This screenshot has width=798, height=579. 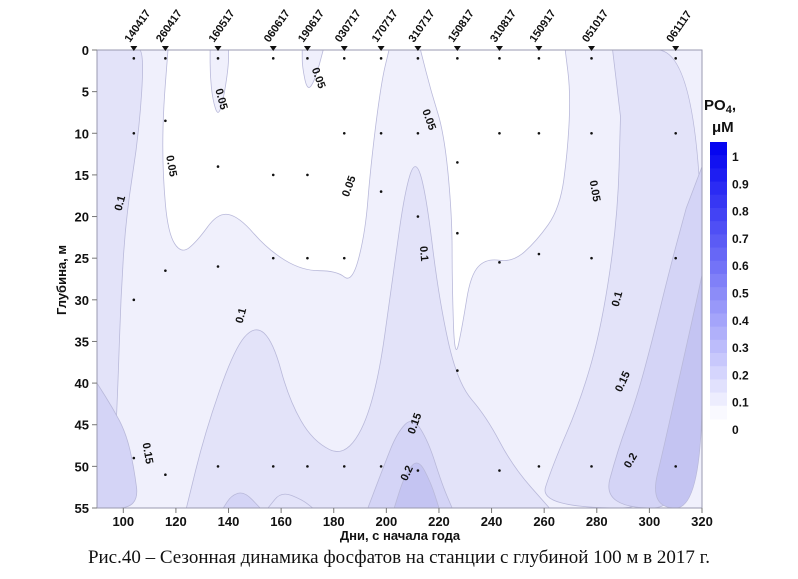 What do you see at coordinates (82, 175) in the screenshot?
I see `y-tick-label: 15` at bounding box center [82, 175].